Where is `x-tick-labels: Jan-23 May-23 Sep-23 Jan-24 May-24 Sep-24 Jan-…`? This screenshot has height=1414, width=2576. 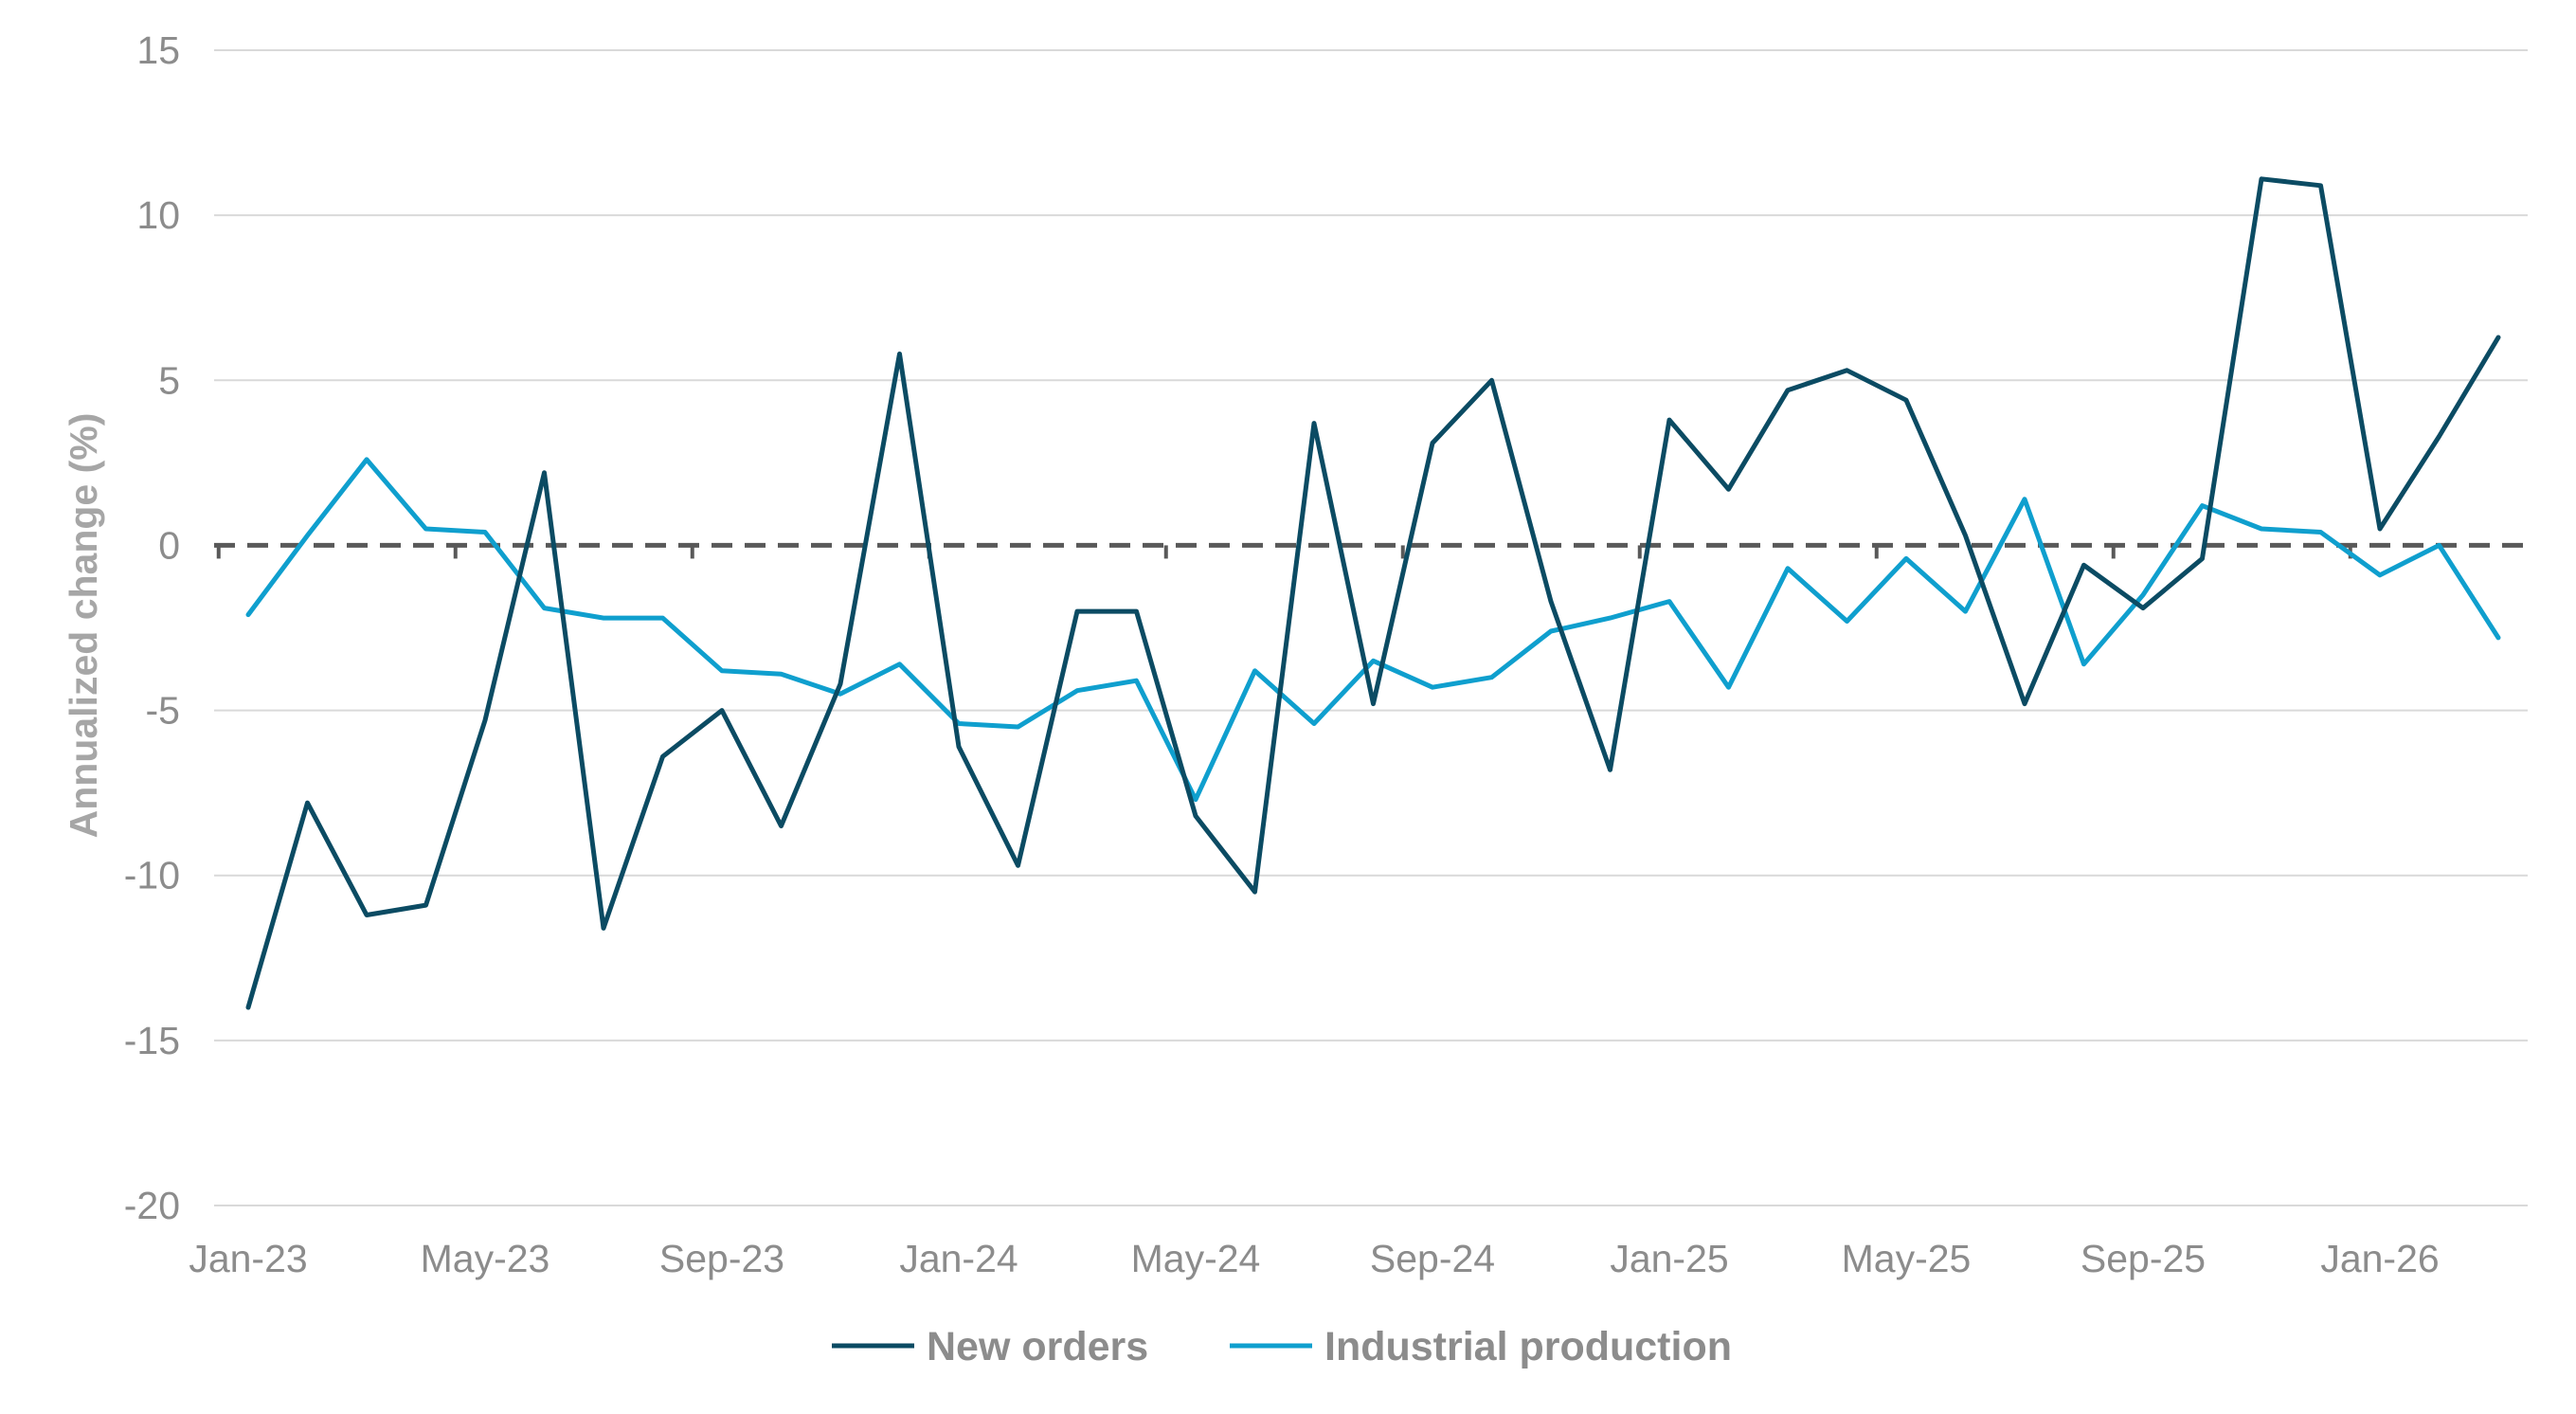 x-tick-labels: Jan-23 May-23 Sep-23 Jan-24 May-24 Sep-24 Jan-… is located at coordinates (1314, 1258).